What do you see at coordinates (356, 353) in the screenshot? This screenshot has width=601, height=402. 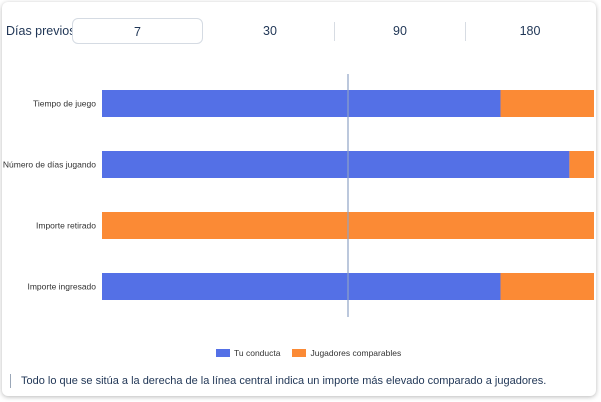 I see `legend-label-jugadores-comparables: Jugadores comparables` at bounding box center [356, 353].